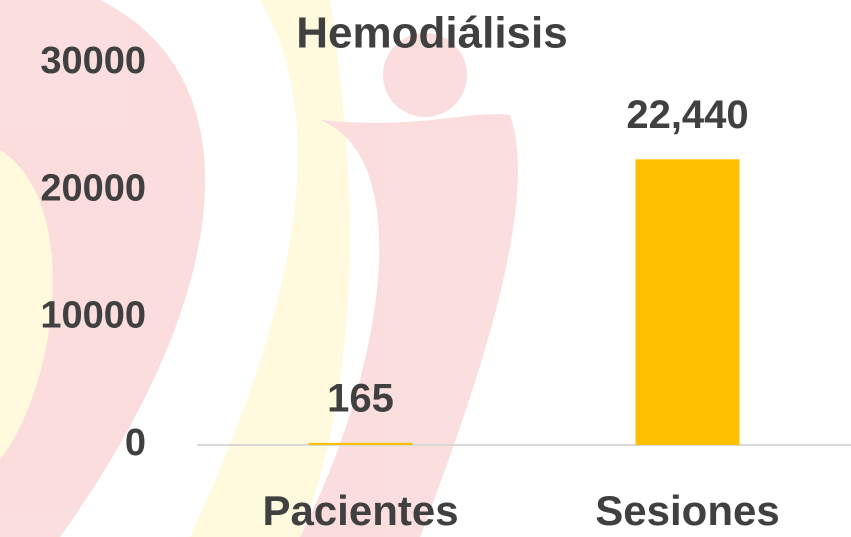 The width and height of the screenshot is (851, 537). Describe the element at coordinates (93, 61) in the screenshot. I see `y-tick-label: 30000` at that location.